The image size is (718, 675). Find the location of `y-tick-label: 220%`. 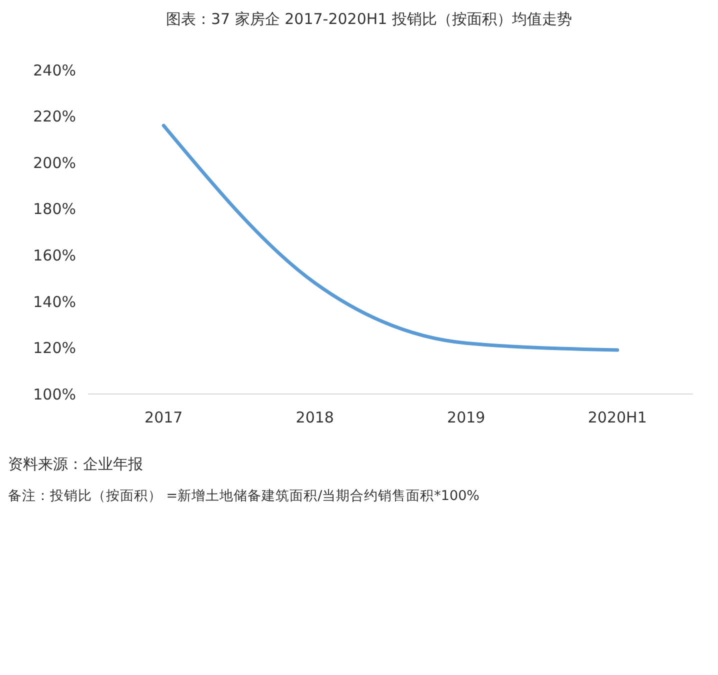

y-tick-label: 220% is located at coordinates (54, 117).